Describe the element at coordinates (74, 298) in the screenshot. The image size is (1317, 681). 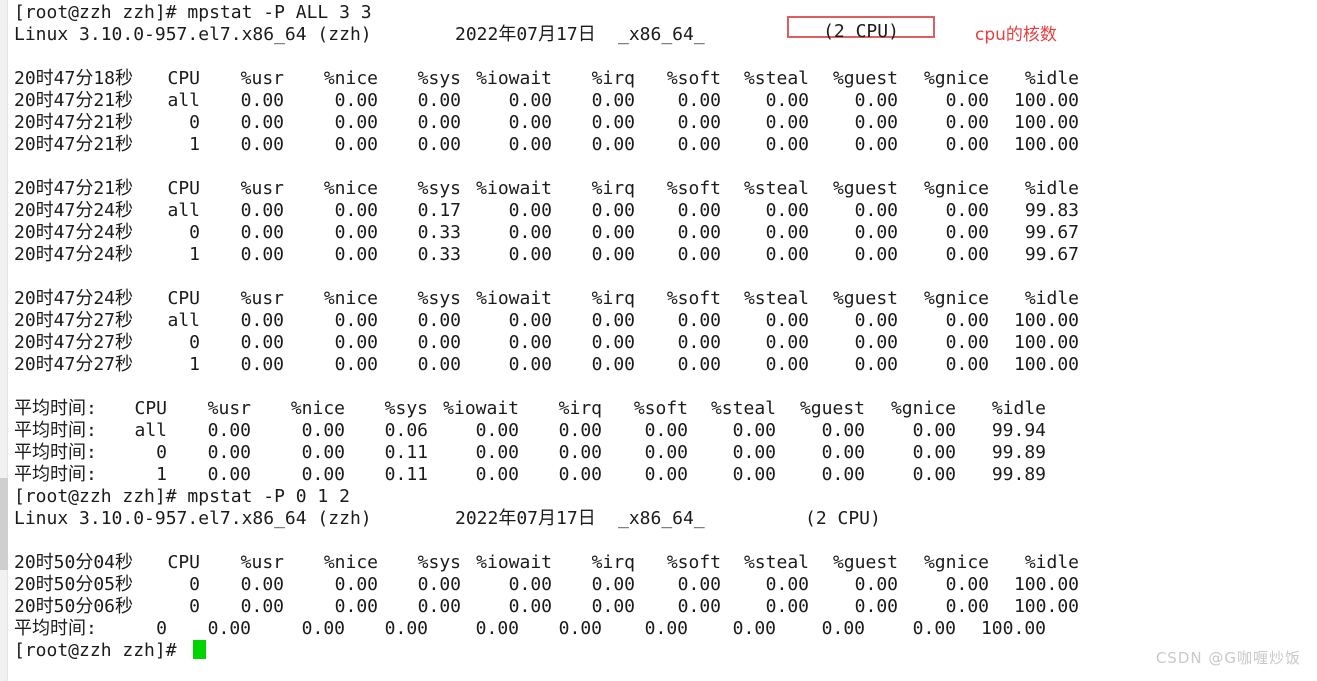
I see `header-cell: 20时47分24秒` at that location.